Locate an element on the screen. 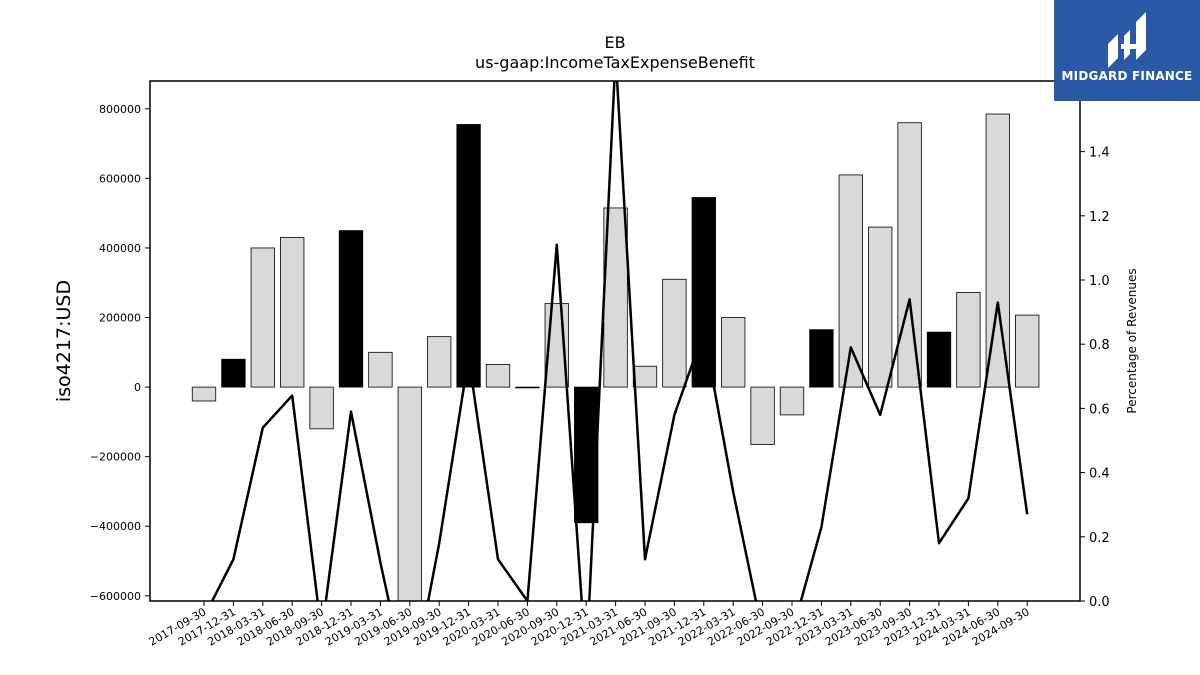 This screenshot has width=1200, height=675. y-tick-label: 400000 is located at coordinates (120, 248).